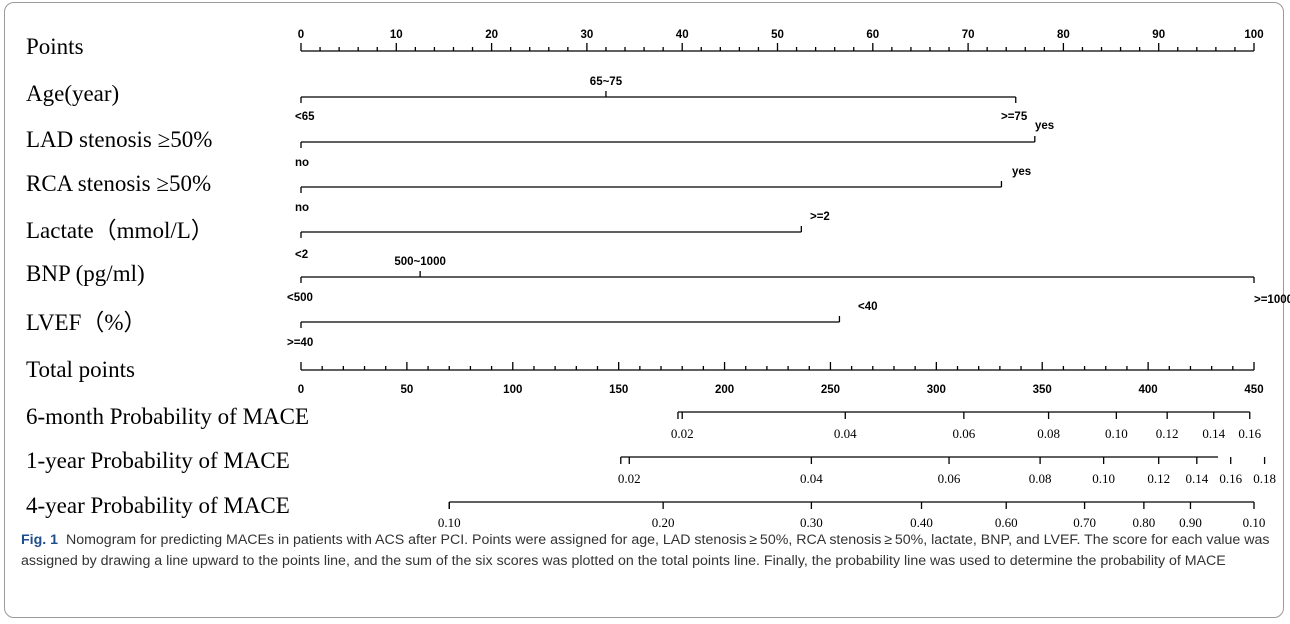 The width and height of the screenshot is (1290, 624). Describe the element at coordinates (118, 183) in the screenshot. I see `predictor-label: RCA stenosis ≥50%` at that location.